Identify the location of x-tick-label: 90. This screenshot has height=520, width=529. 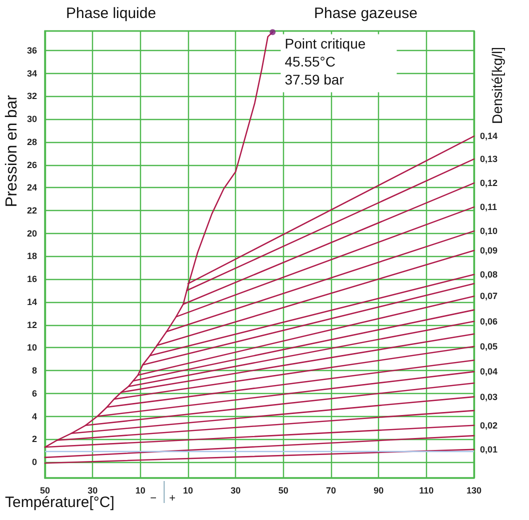
(379, 491).